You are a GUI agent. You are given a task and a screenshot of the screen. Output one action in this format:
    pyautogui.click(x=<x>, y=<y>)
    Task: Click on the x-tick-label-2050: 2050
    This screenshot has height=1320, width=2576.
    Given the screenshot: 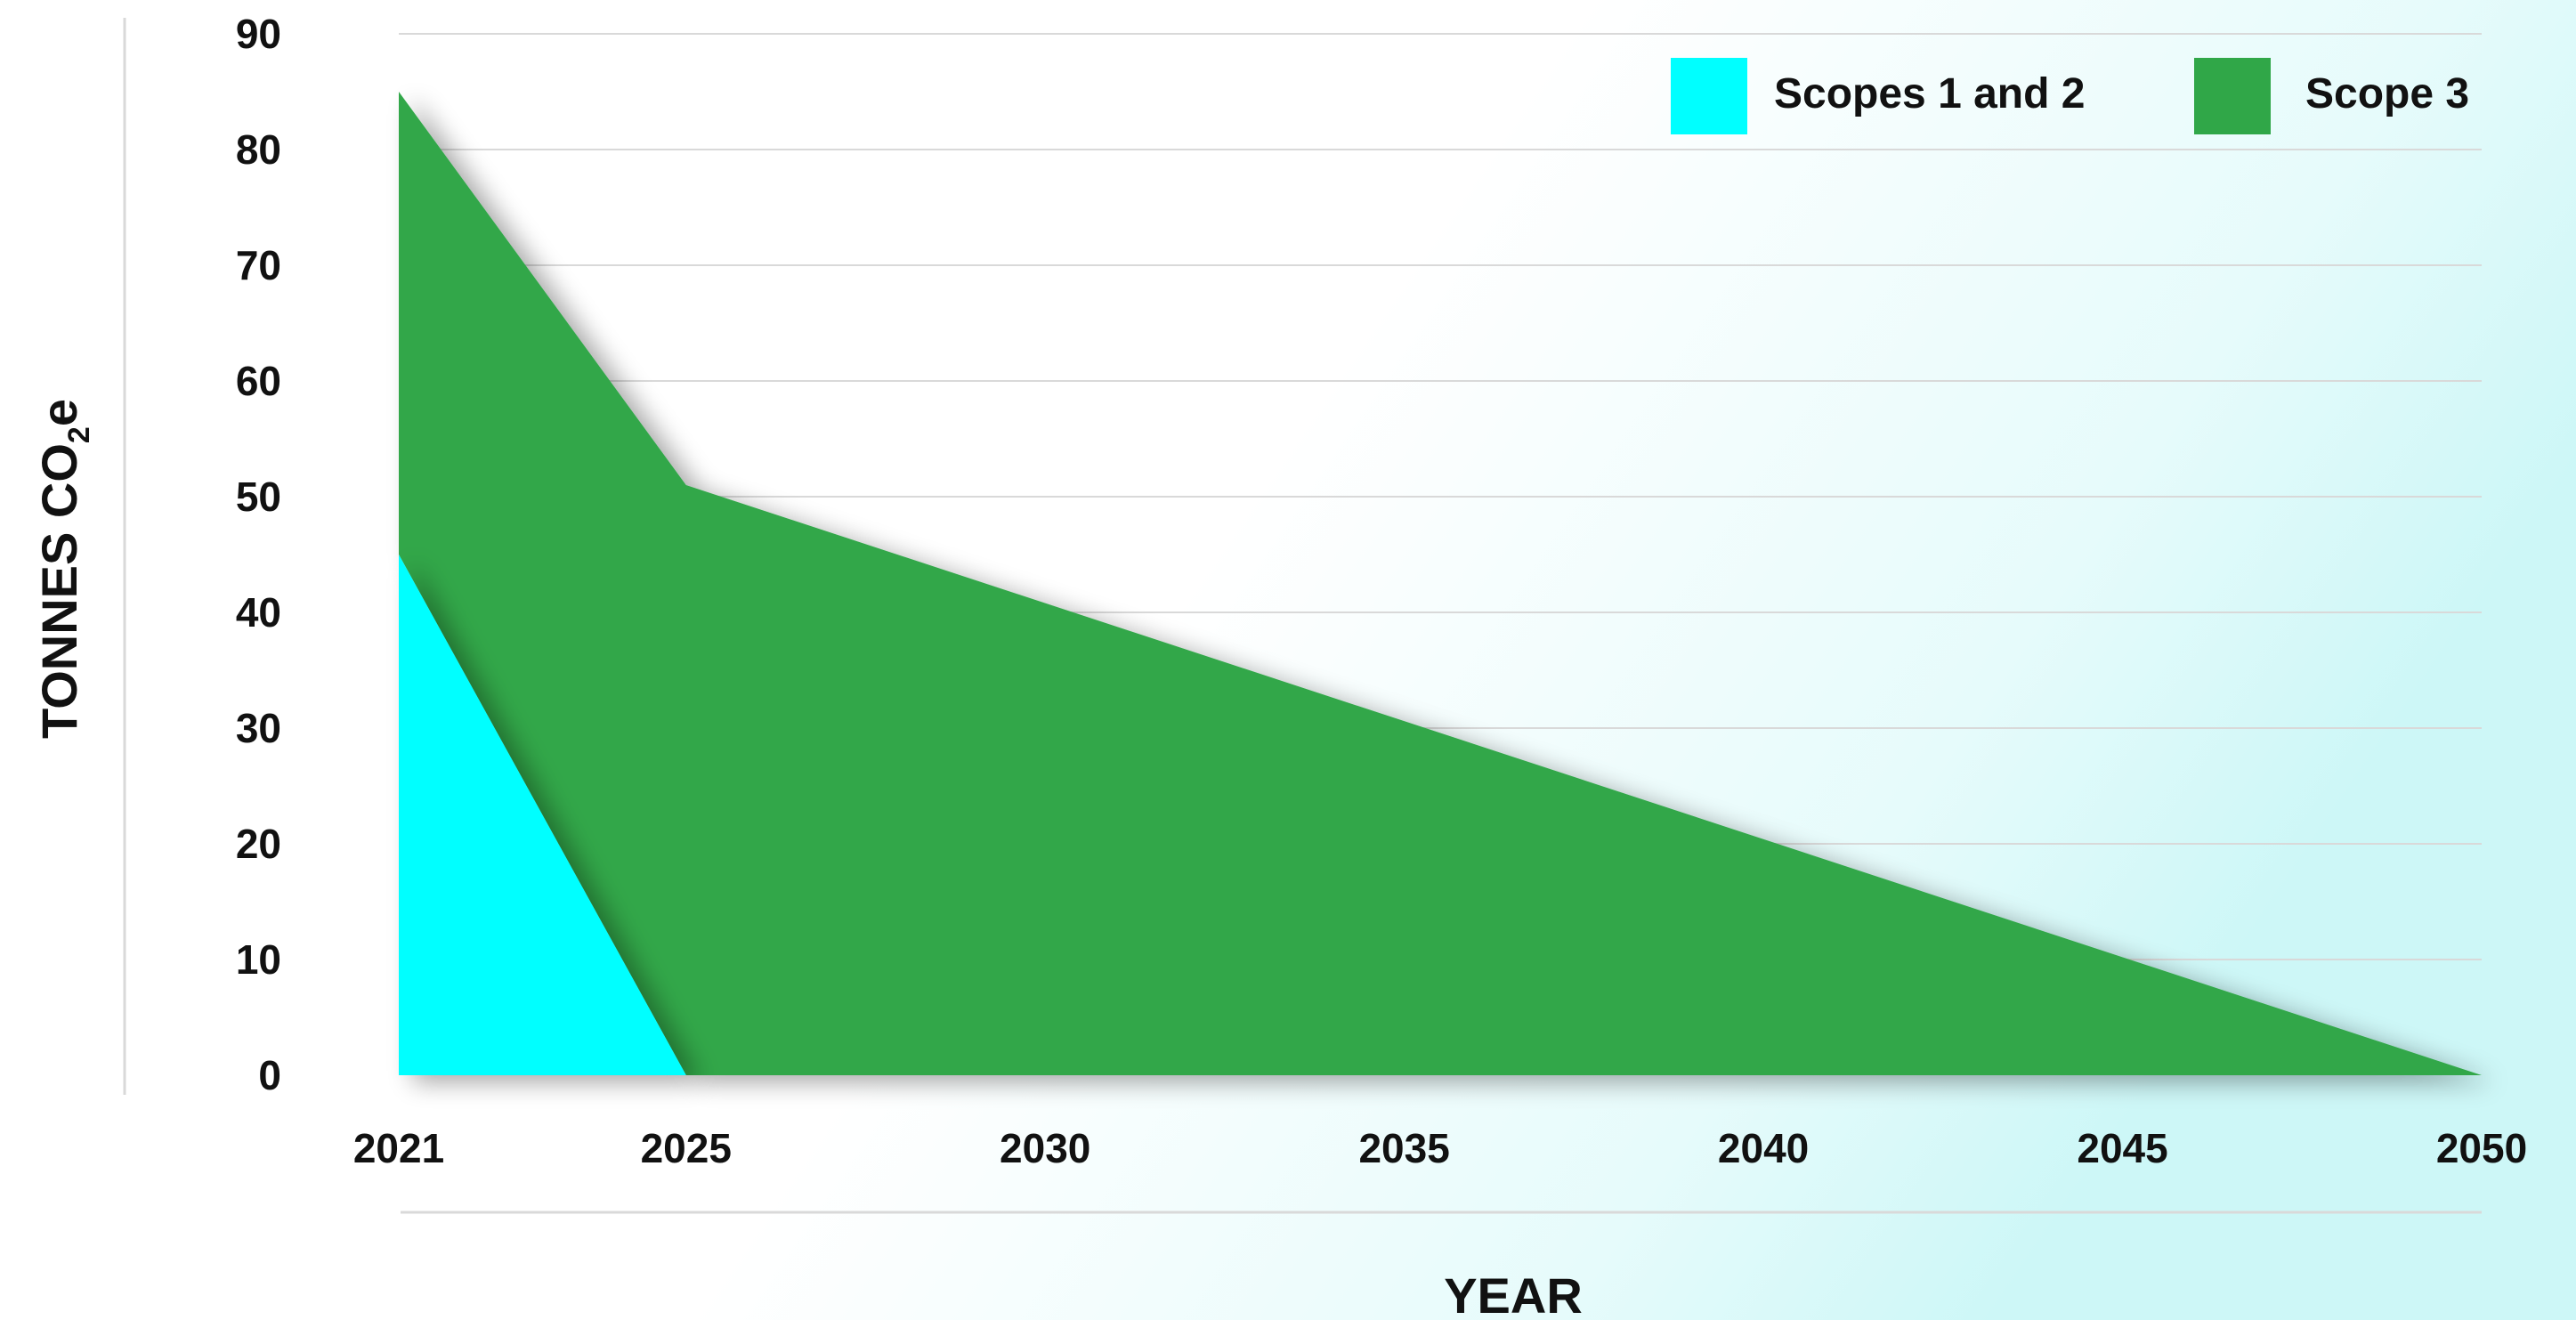 What is the action you would take?
    pyautogui.click(x=2482, y=1148)
    